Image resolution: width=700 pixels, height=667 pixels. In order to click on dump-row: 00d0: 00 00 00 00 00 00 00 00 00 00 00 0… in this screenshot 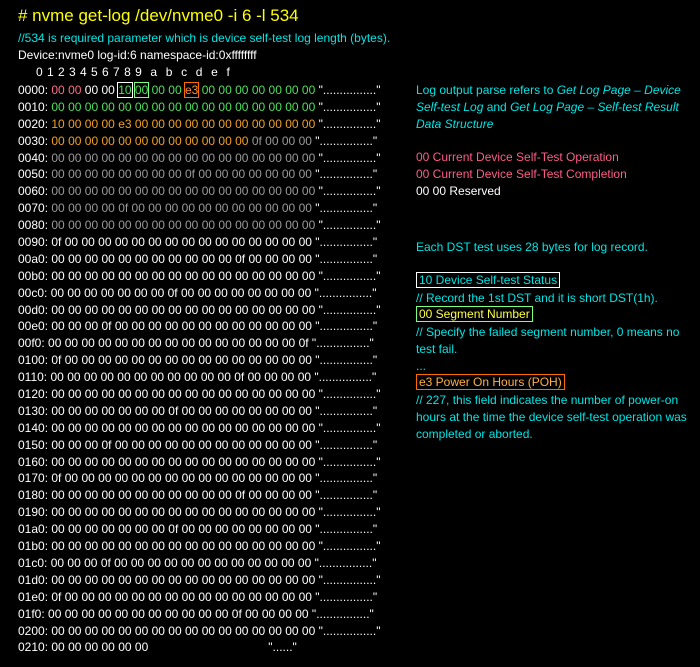, I will do `click(199, 310)`.